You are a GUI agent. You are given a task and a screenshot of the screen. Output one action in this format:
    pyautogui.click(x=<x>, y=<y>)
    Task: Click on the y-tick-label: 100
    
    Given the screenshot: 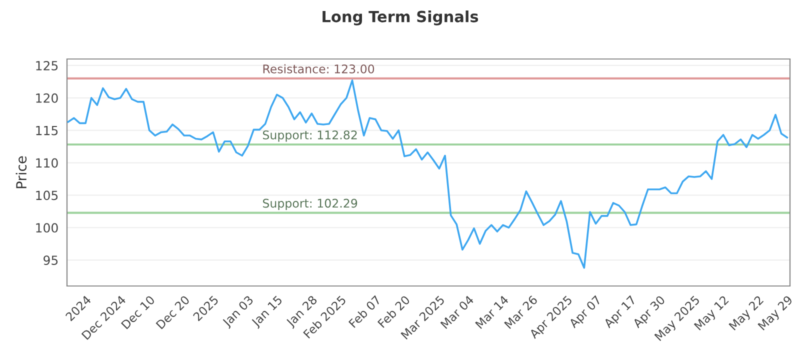 What is the action you would take?
    pyautogui.click(x=47, y=228)
    